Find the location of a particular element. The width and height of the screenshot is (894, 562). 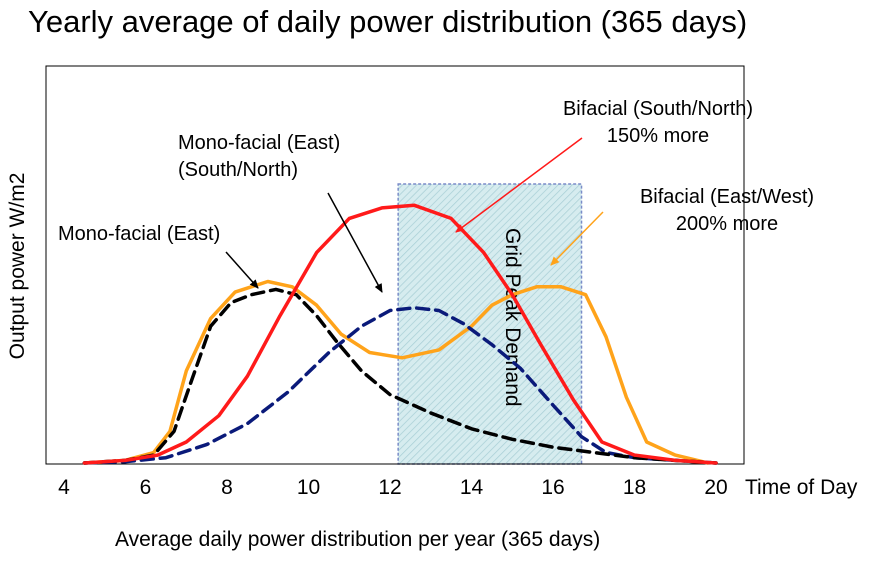

peak-demand-band is located at coordinates (490, 324).